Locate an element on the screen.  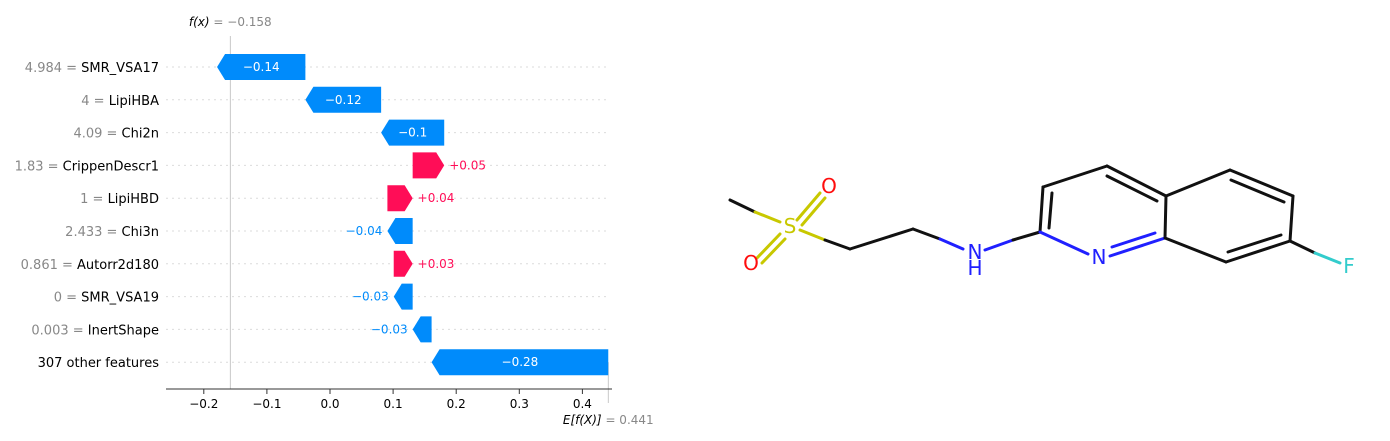
x-tick-label: −0.2 is located at coordinates (203, 404).